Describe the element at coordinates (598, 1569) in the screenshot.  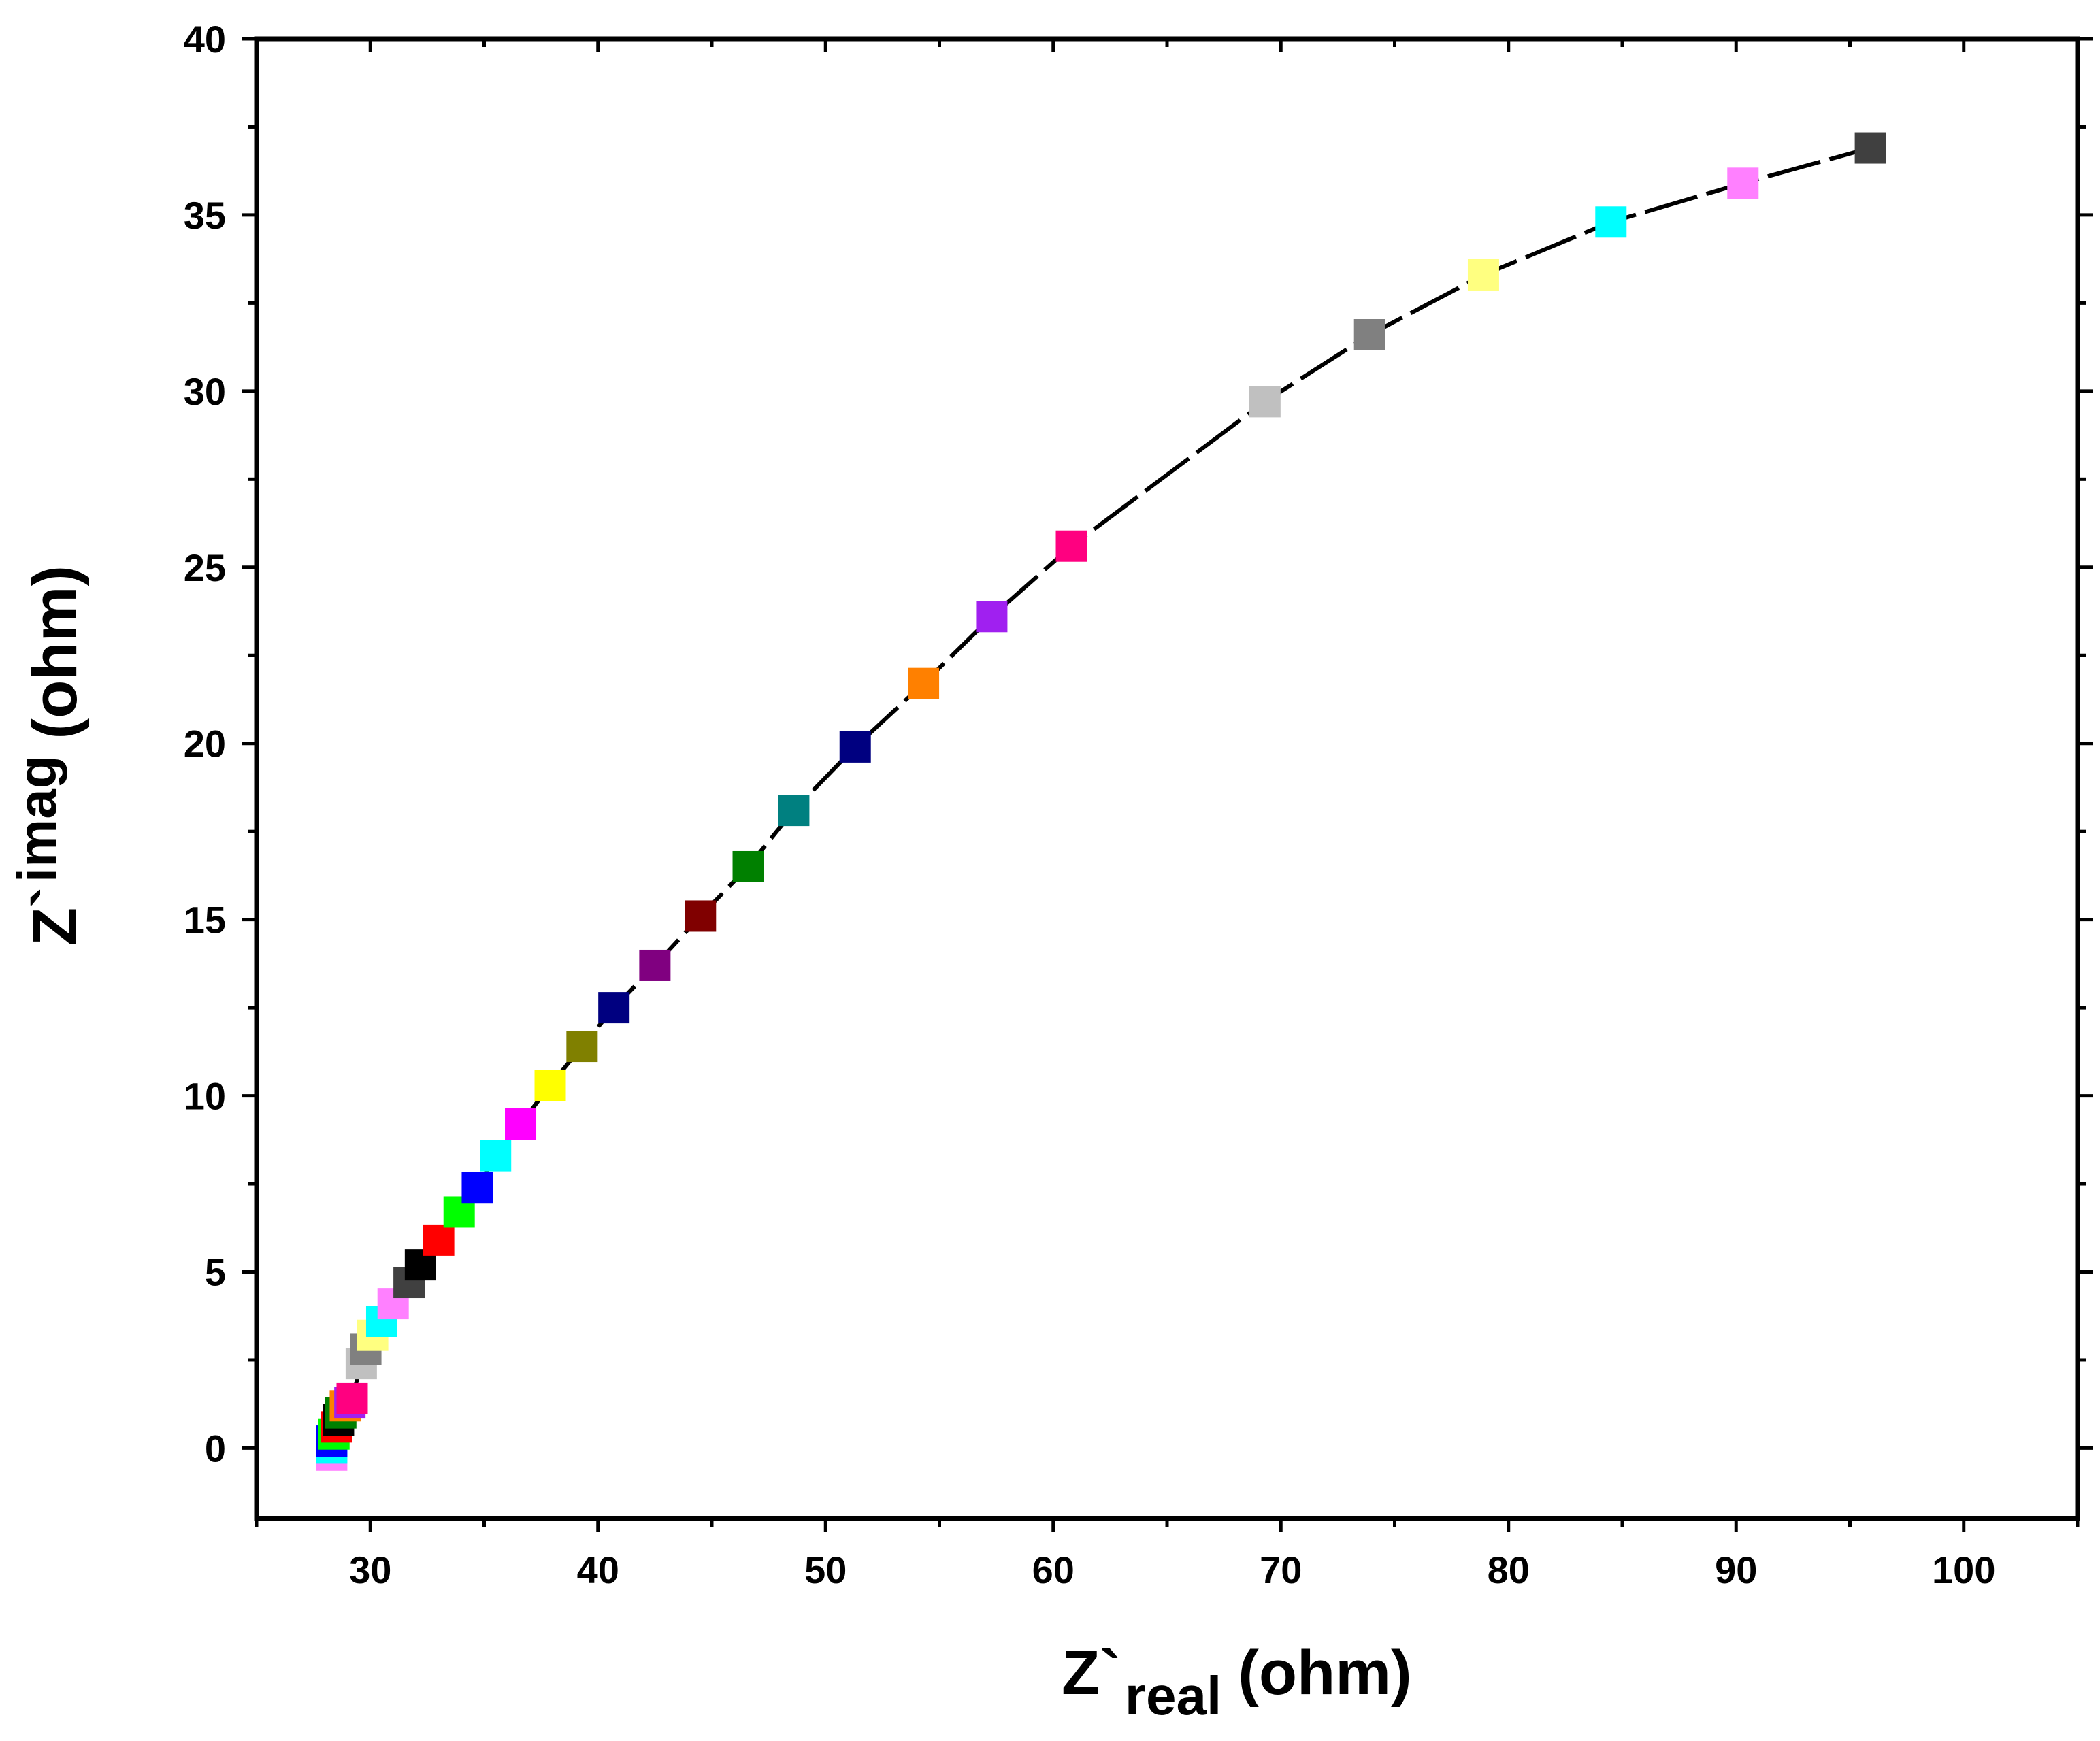
I see `x-tick-label: 40` at that location.